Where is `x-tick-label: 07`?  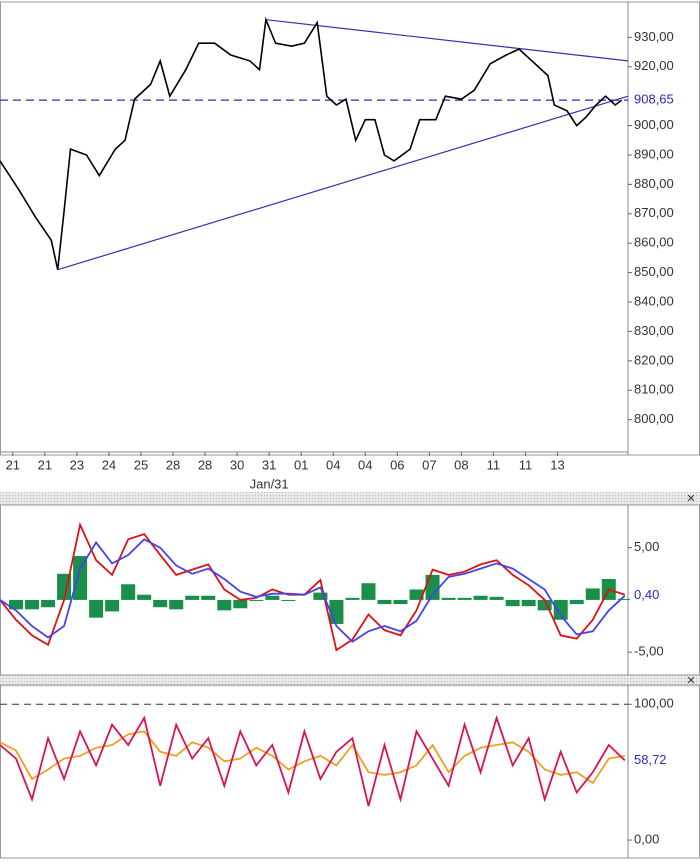
x-tick-label: 07 is located at coordinates (429, 464).